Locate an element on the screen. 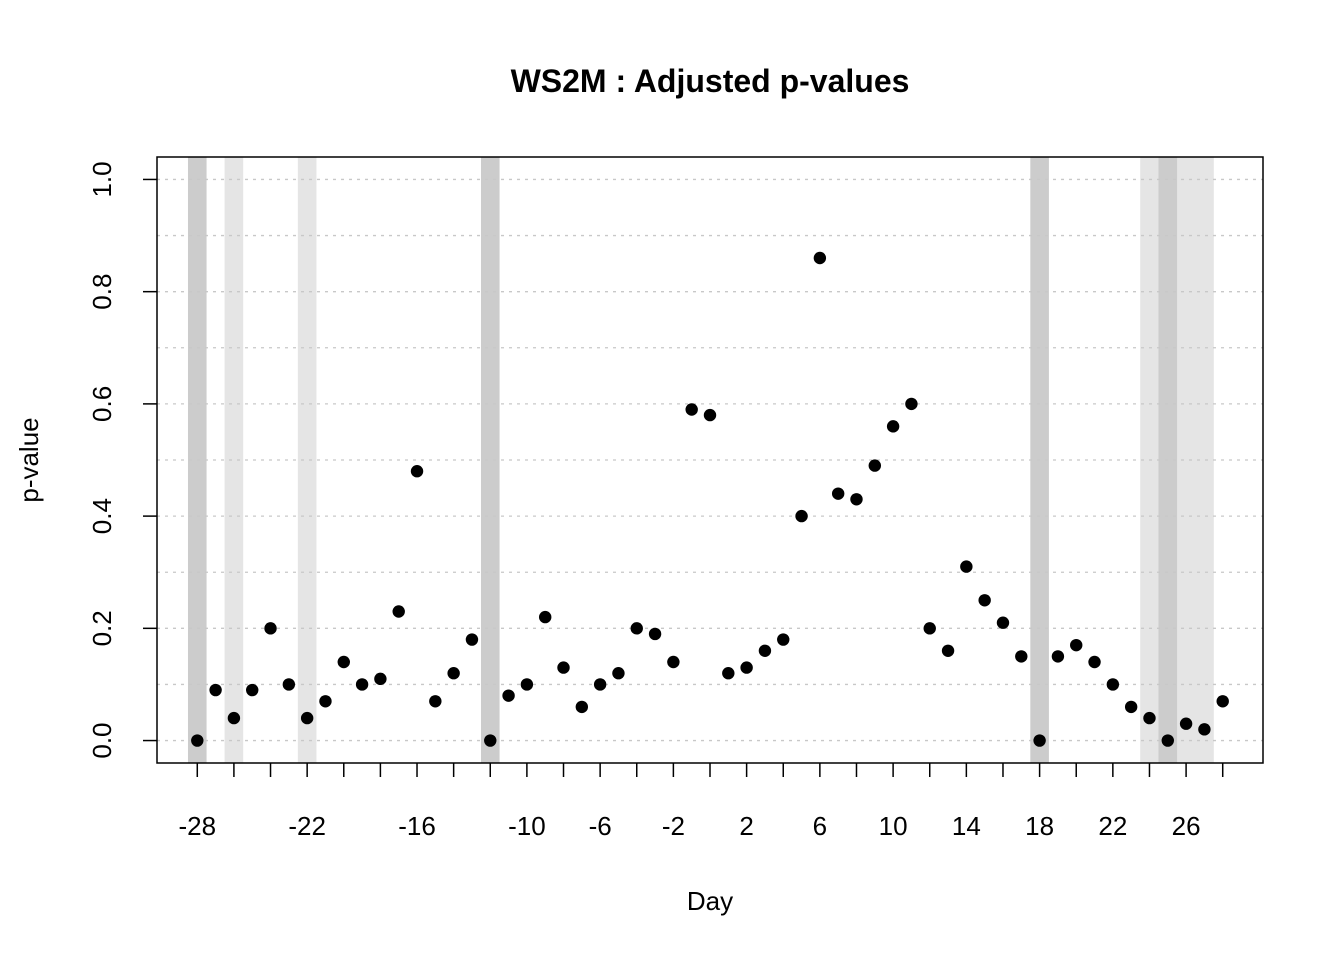 This screenshot has height=960, width=1344. x-tick-label: 14 is located at coordinates (966, 826).